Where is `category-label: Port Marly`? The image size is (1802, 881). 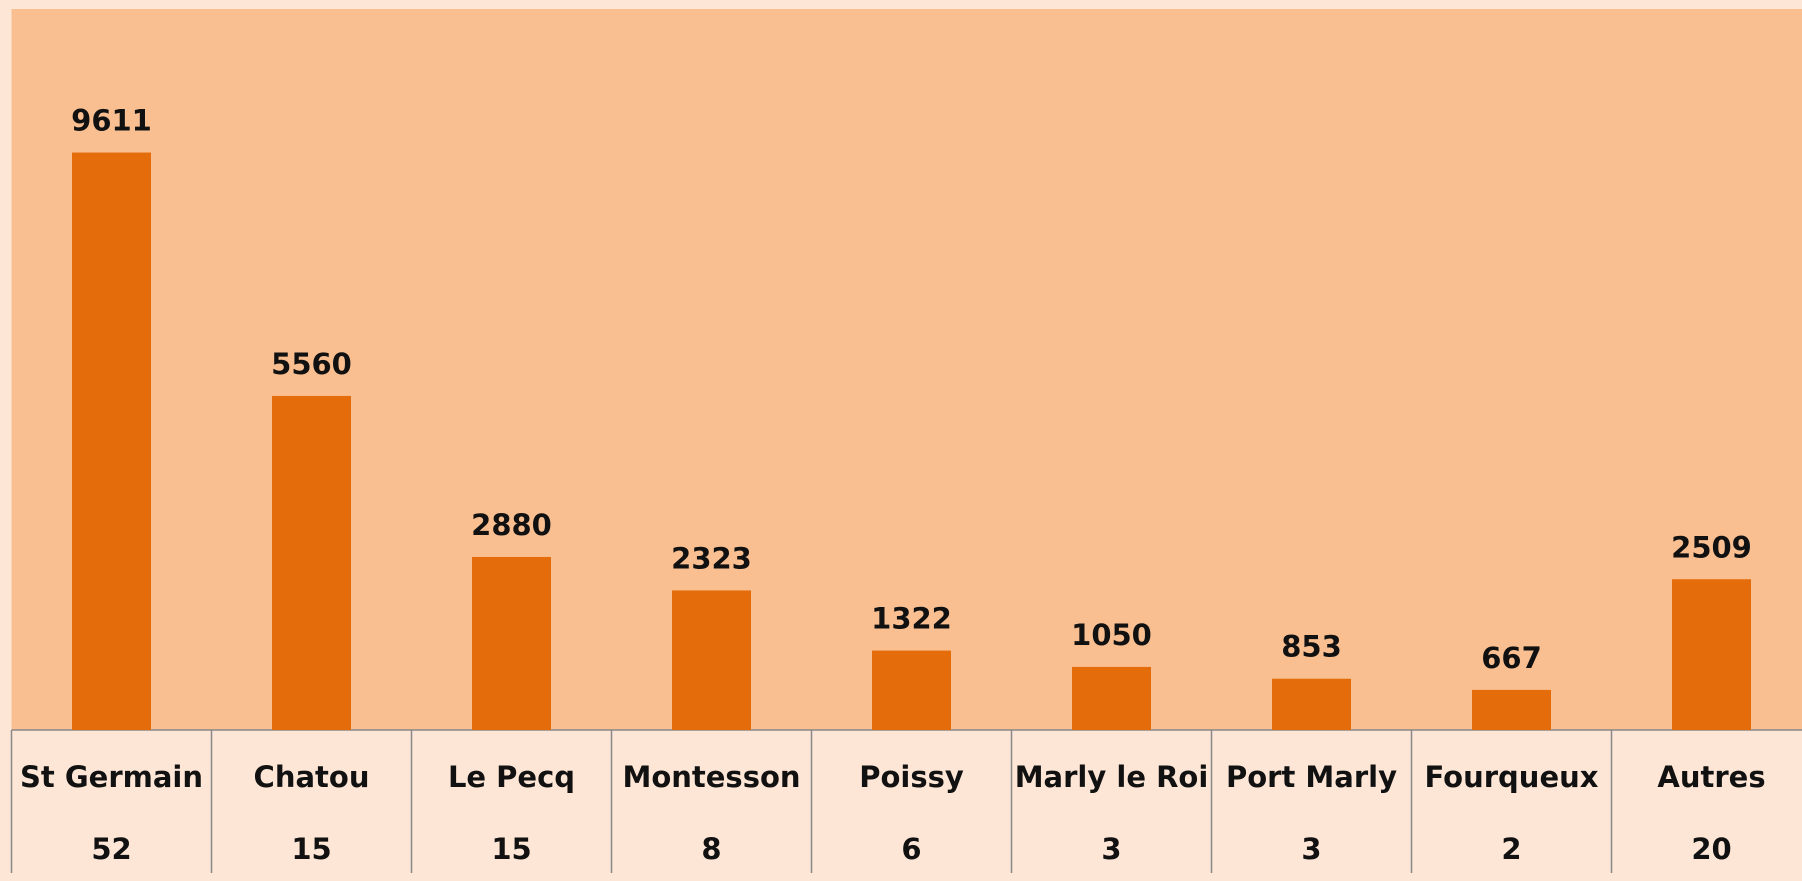 category-label: Port Marly is located at coordinates (1311, 777).